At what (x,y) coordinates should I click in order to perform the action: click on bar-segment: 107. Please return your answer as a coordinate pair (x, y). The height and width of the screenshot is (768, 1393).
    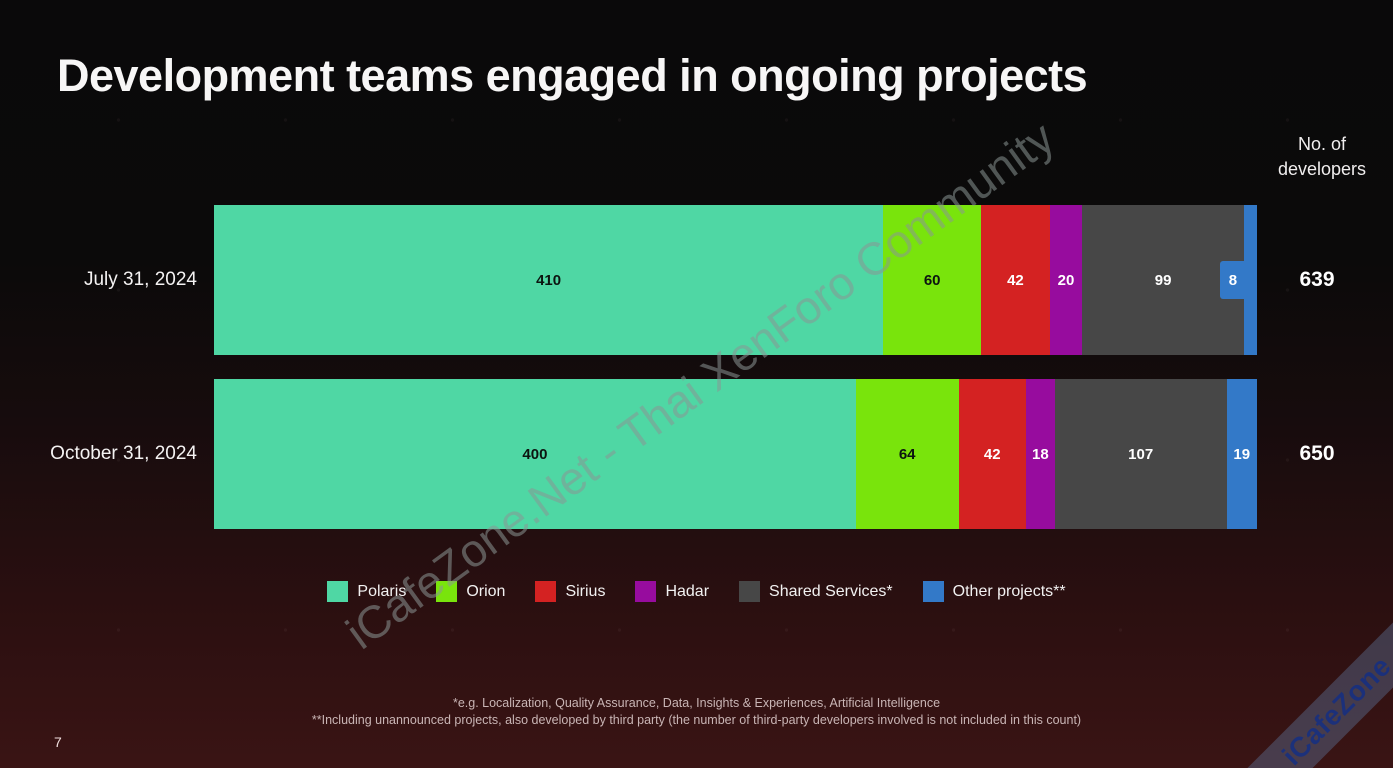
    Looking at the image, I should click on (1140, 454).